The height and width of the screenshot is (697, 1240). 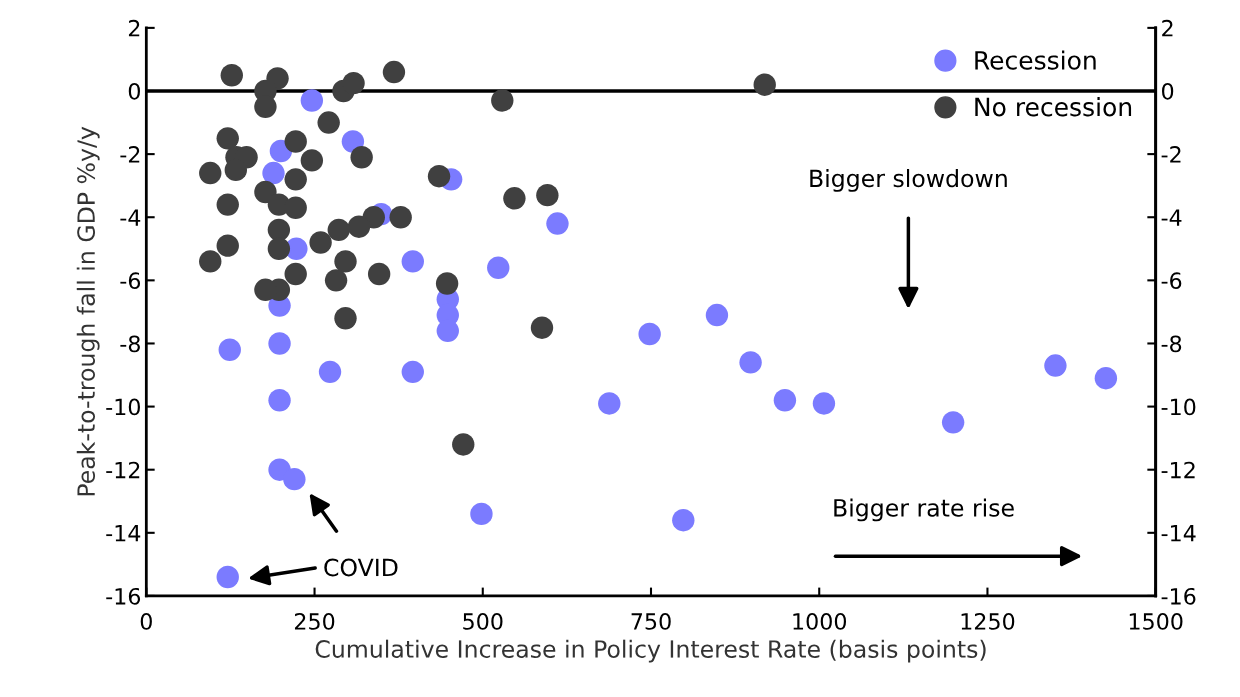 What do you see at coordinates (134, 28) in the screenshot?
I see `y-tick-label: 2` at bounding box center [134, 28].